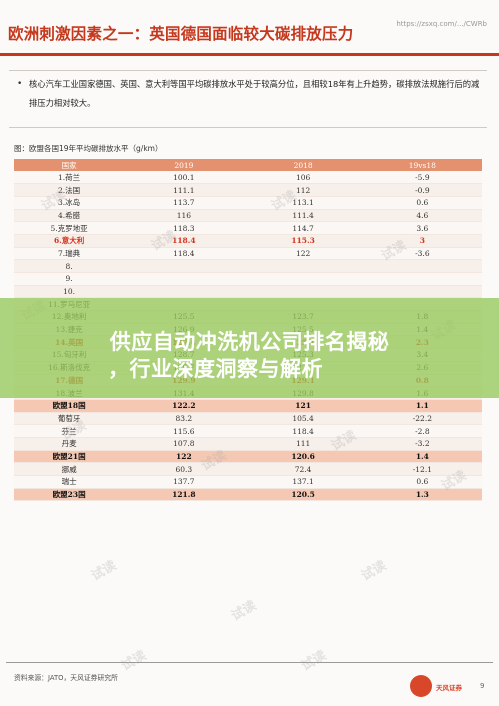 This screenshot has height=706, width=499. What do you see at coordinates (422, 444) in the screenshot?
I see `diff-cell: -3.2` at bounding box center [422, 444].